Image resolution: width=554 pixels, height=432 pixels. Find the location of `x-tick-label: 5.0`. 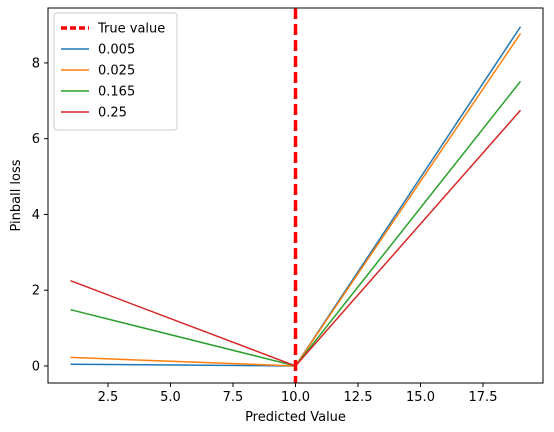

x-tick-label: 5.0 is located at coordinates (170, 397).